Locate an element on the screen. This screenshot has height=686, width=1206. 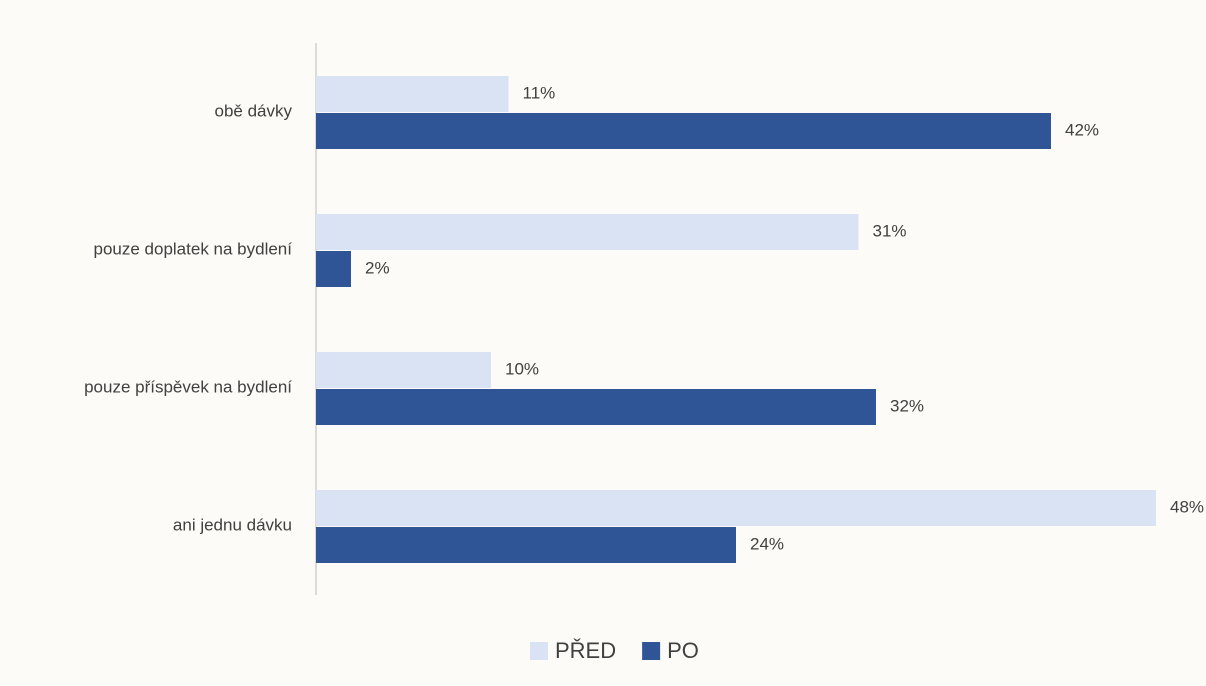
data-label: 11% is located at coordinates (539, 92).